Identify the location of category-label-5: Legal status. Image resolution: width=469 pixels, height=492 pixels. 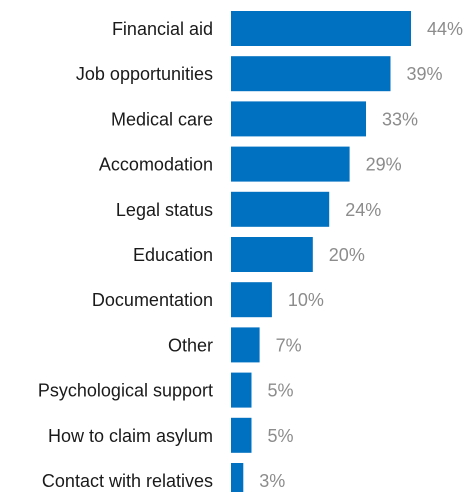
(164, 210).